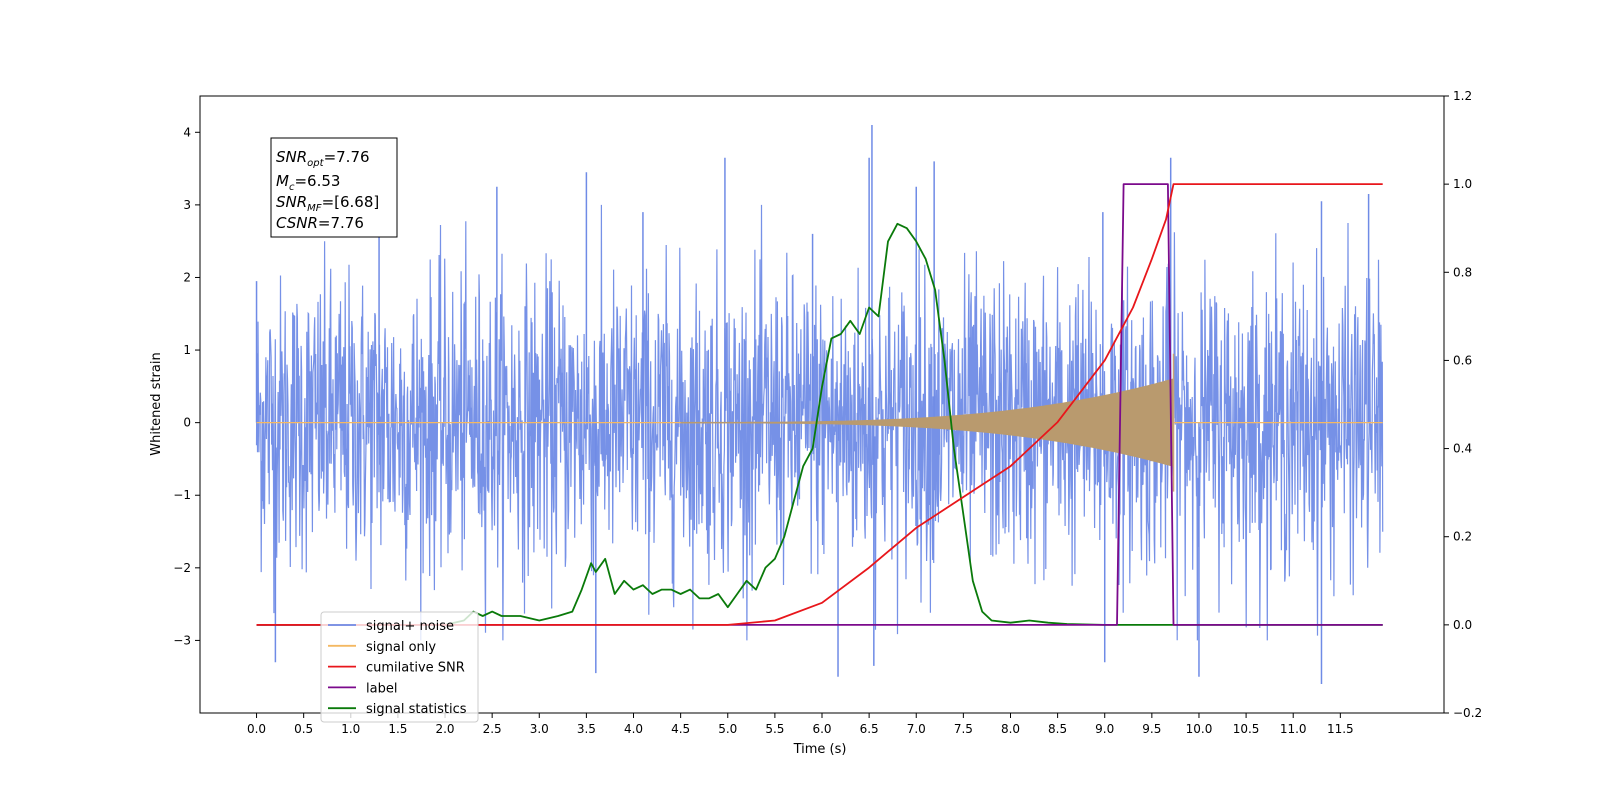 This screenshot has height=800, width=1600. Describe the element at coordinates (303, 729) in the screenshot. I see `x-tick-label: 0.5` at that location.